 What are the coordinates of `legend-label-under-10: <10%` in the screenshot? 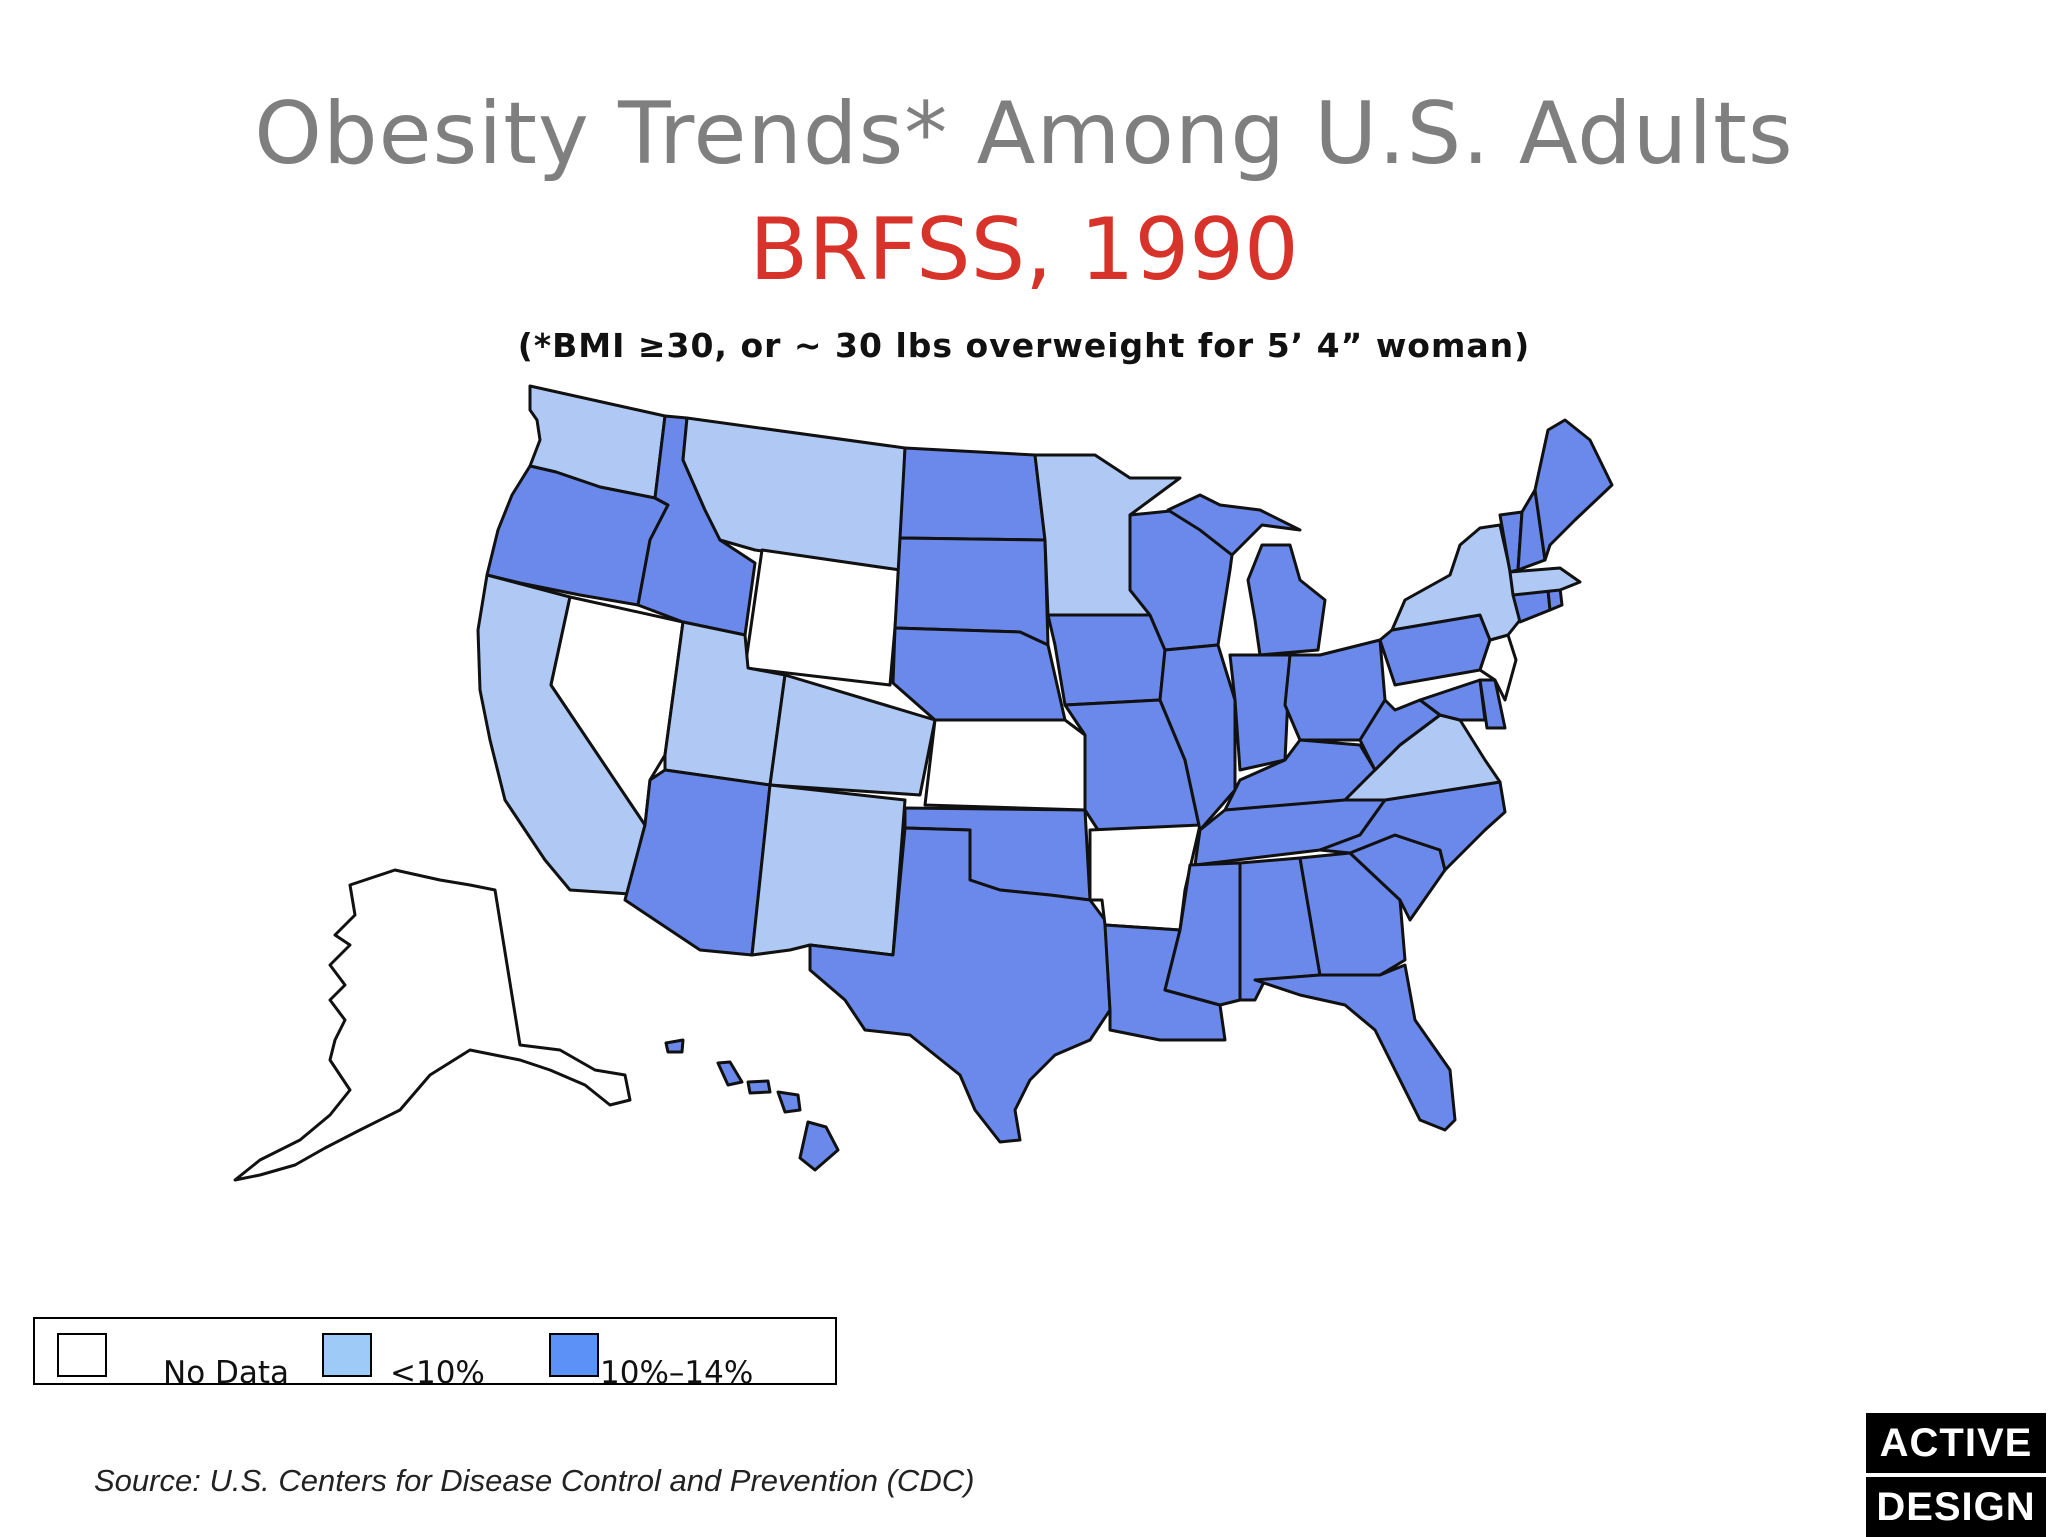 It's located at (437, 1373).